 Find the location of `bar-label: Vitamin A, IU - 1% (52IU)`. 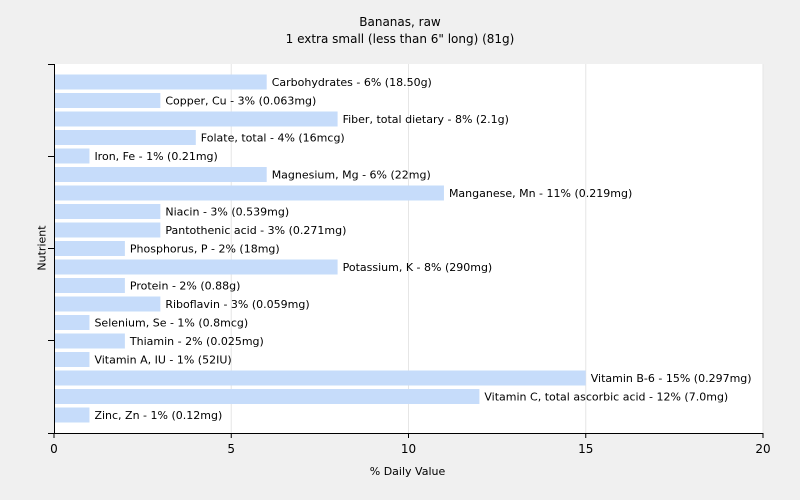

bar-label: Vitamin A, IU - 1% (52IU) is located at coordinates (162, 360).